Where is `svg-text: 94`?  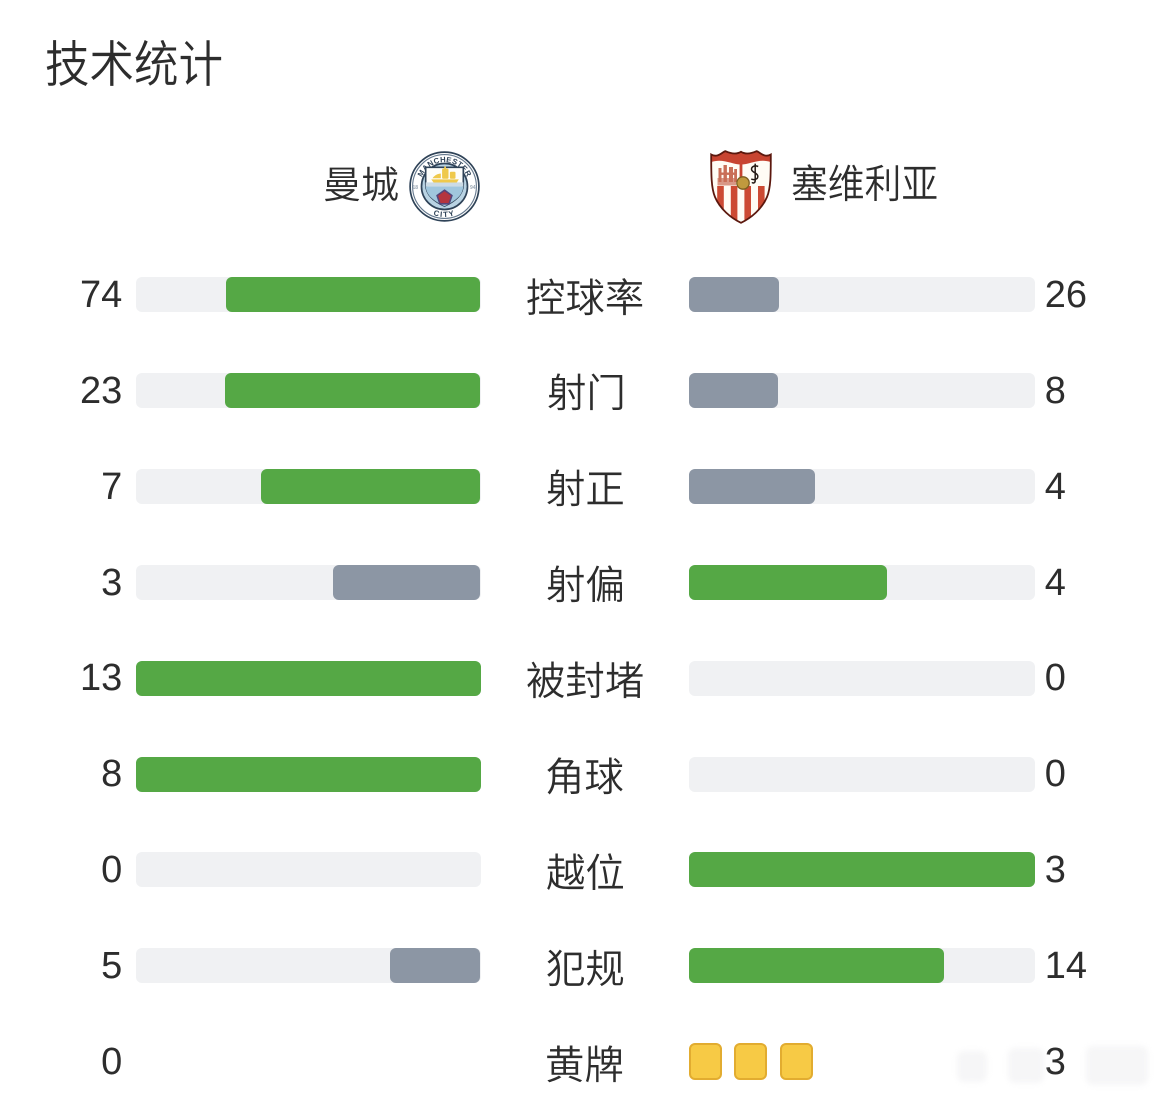
svg-text: 94 is located at coordinates (473, 188).